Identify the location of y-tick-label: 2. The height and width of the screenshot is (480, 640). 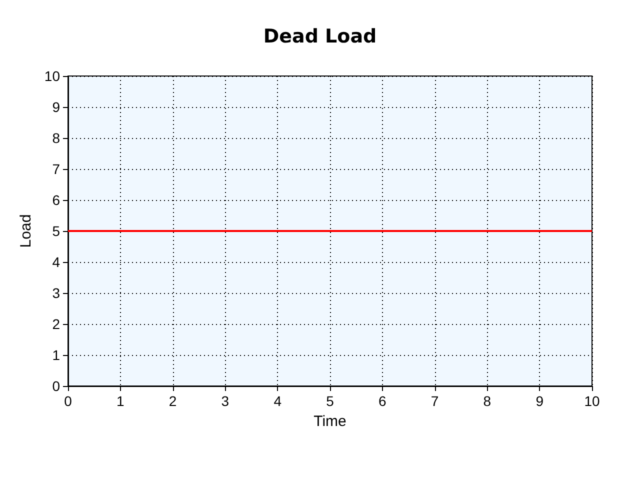
(56, 324).